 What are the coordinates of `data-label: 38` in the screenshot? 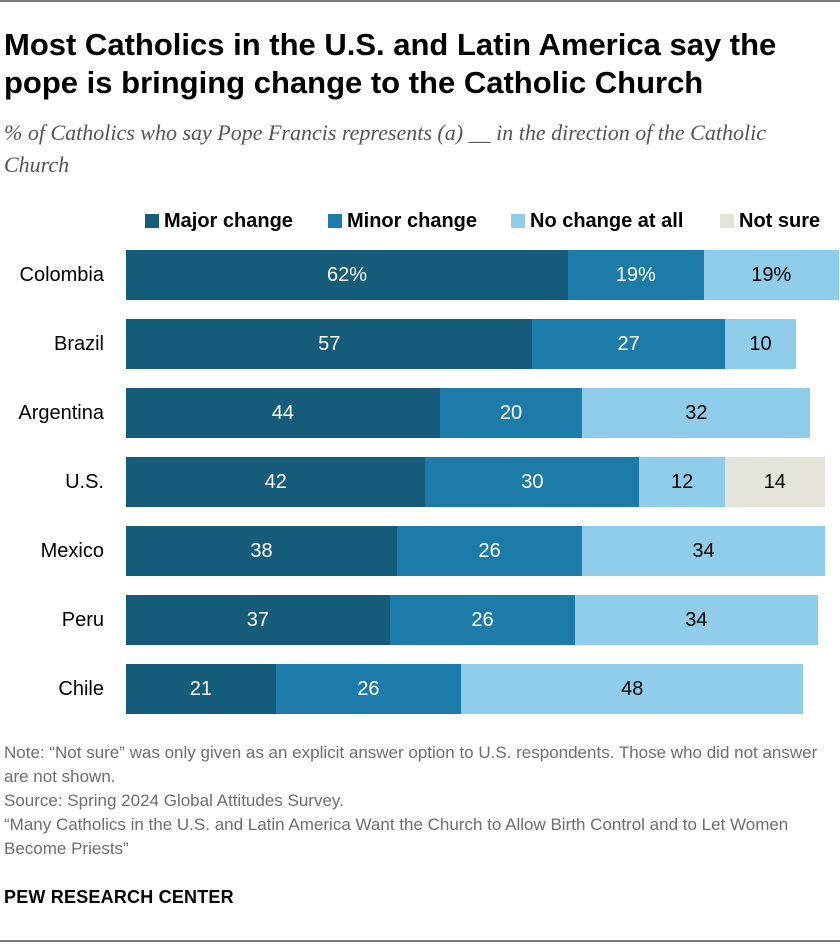 It's located at (261, 550).